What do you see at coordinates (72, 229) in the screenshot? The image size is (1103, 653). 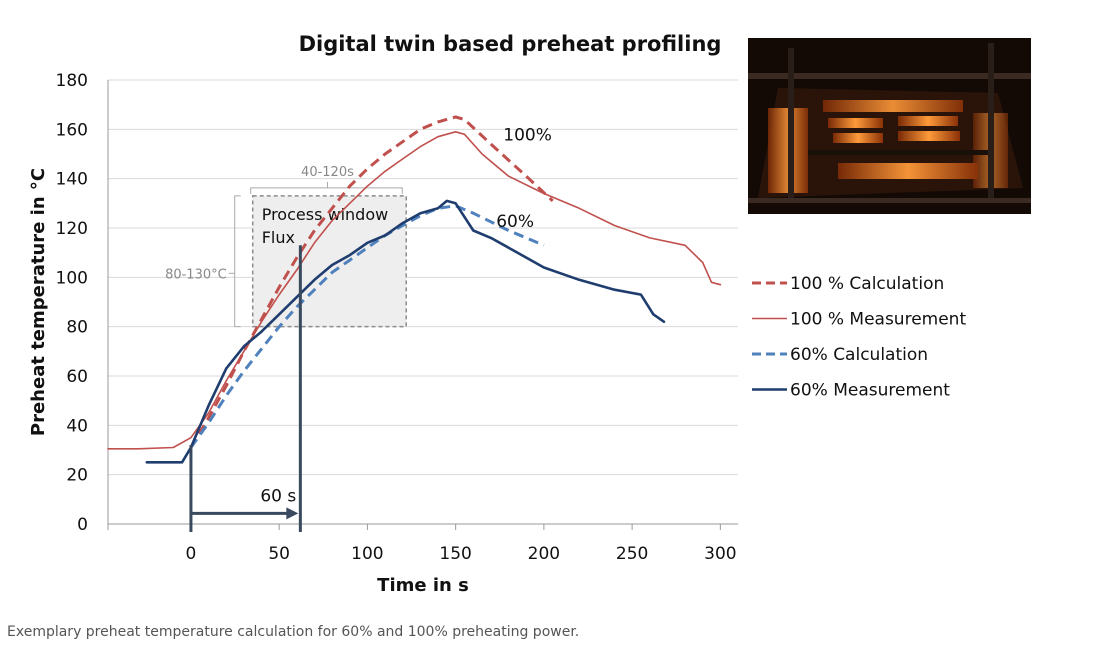 I see `y-tick-label: 120` at bounding box center [72, 229].